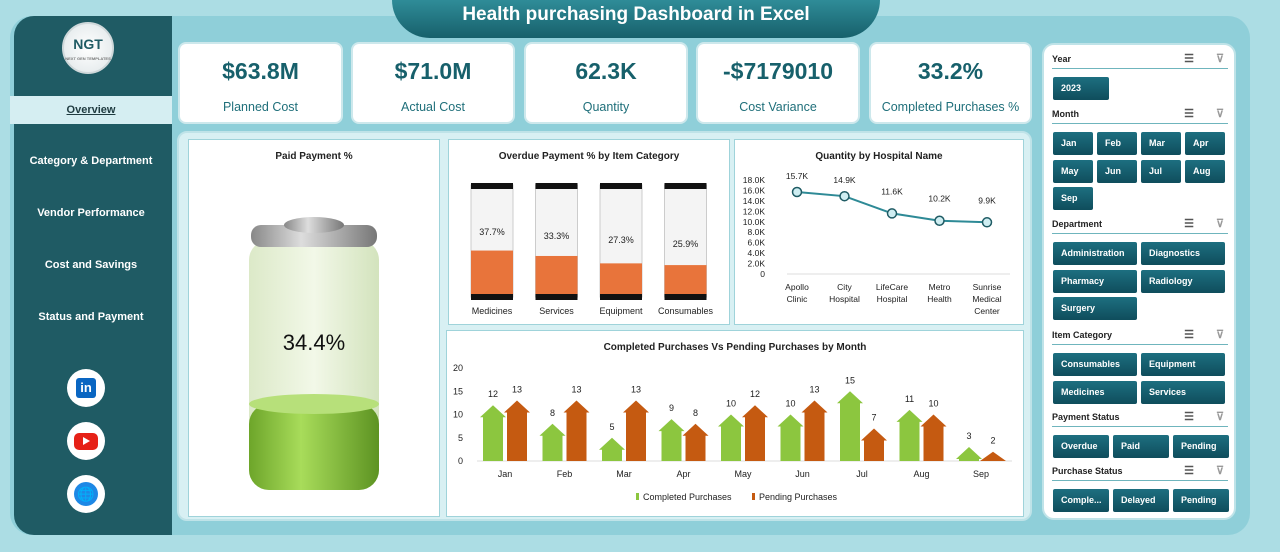 This screenshot has width=1280, height=552. Describe the element at coordinates (91, 161) in the screenshot. I see `nav-category-department: Category & Department` at that location.